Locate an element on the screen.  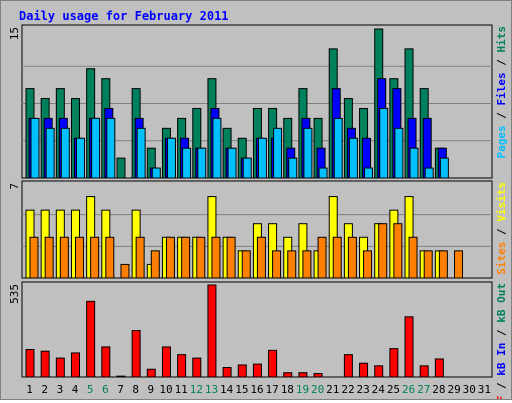
legend-entry: Sites is located at coordinates (501, 258).